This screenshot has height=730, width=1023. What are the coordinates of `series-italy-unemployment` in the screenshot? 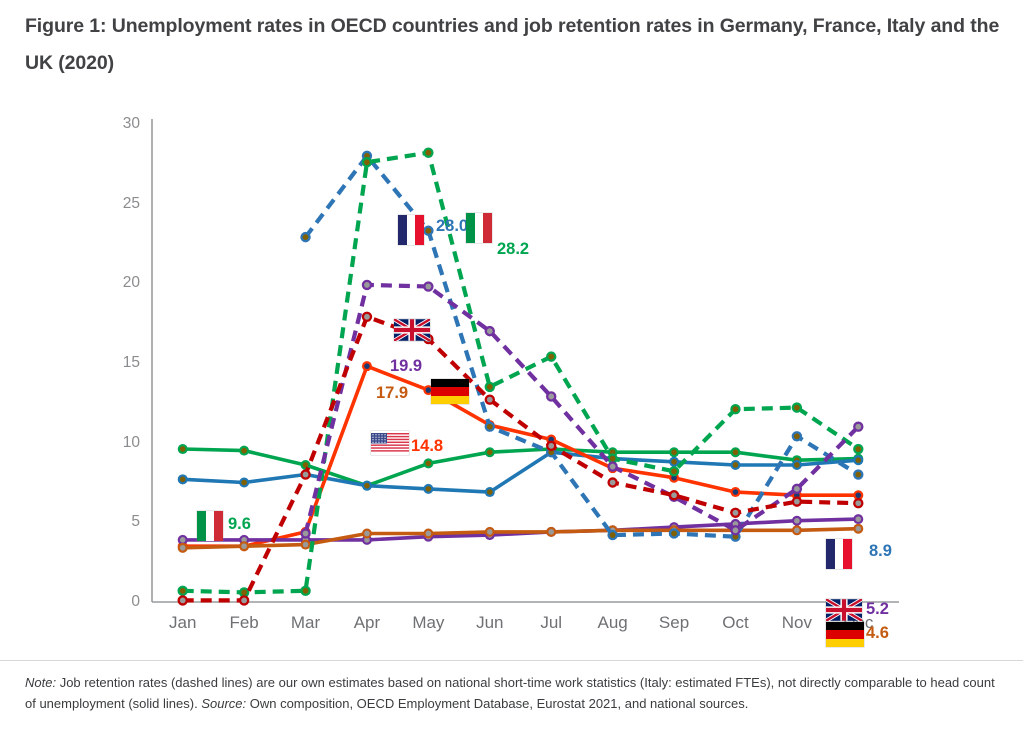 It's located at (520, 467).